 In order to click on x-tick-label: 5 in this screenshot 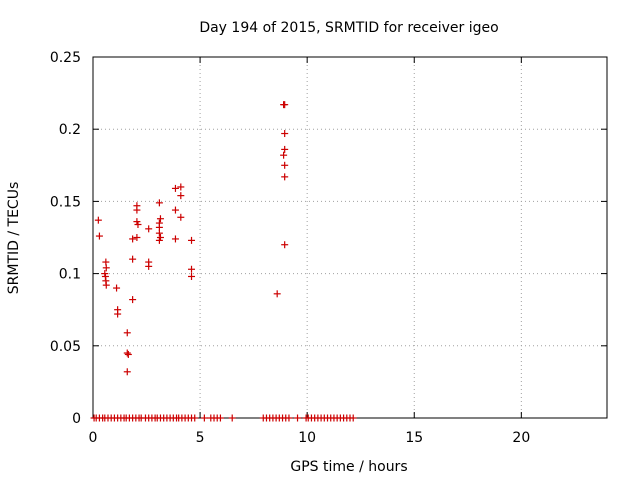, I will do `click(200, 438)`.